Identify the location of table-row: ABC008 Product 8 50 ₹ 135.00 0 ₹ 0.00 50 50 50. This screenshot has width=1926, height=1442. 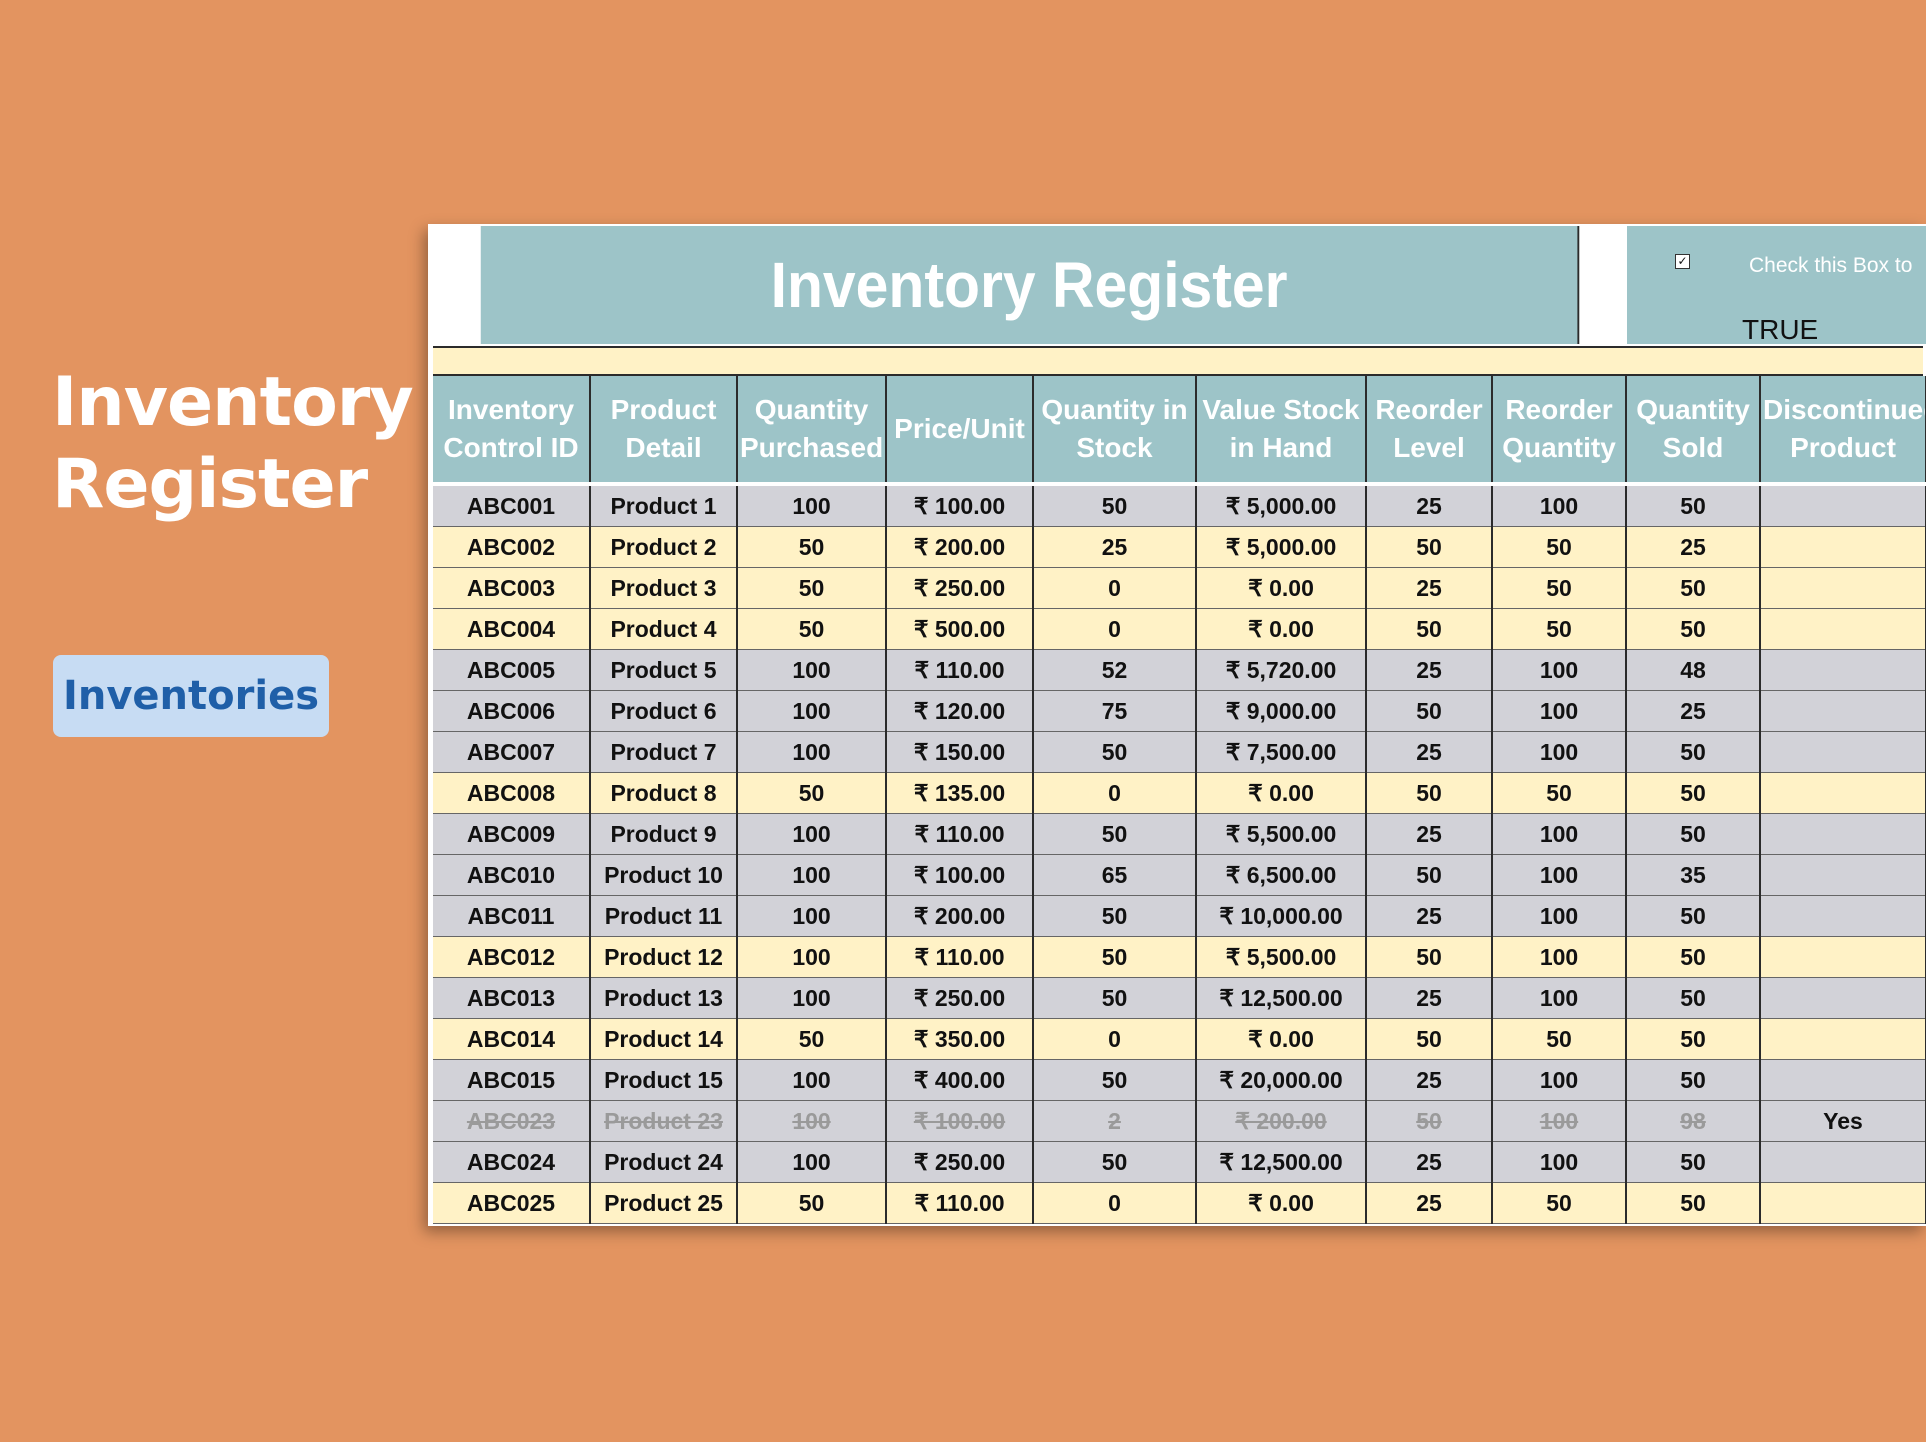
(1179, 793).